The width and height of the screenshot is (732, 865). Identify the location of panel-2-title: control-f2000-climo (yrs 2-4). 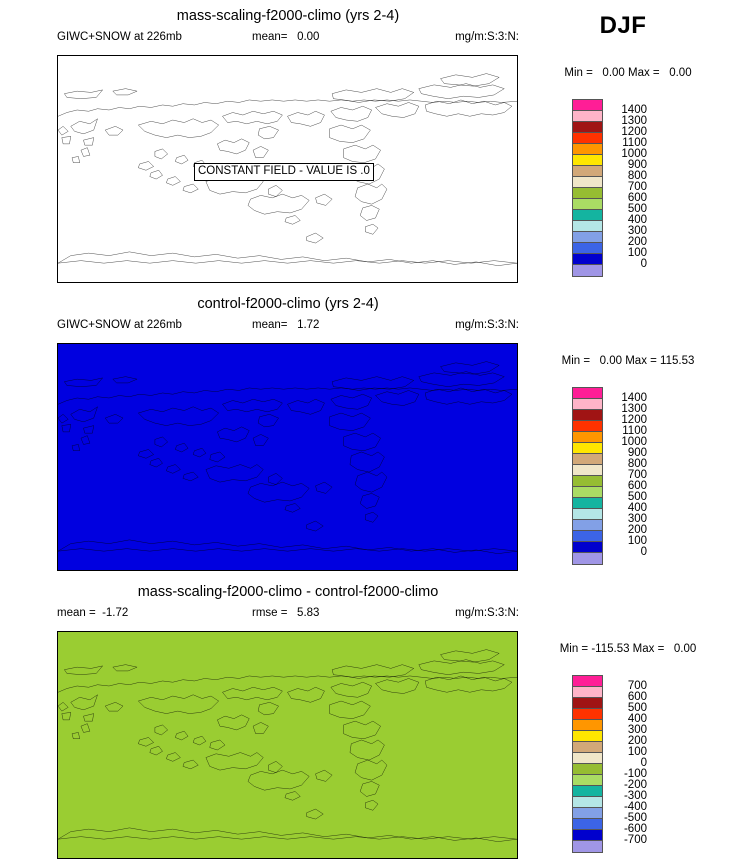
(288, 304).